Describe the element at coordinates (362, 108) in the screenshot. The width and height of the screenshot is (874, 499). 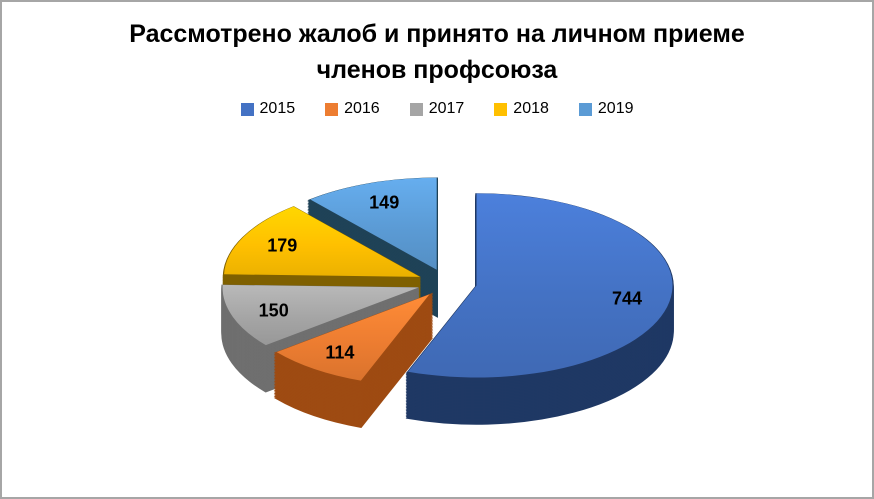
I see `legend-label-2016: 2016` at that location.